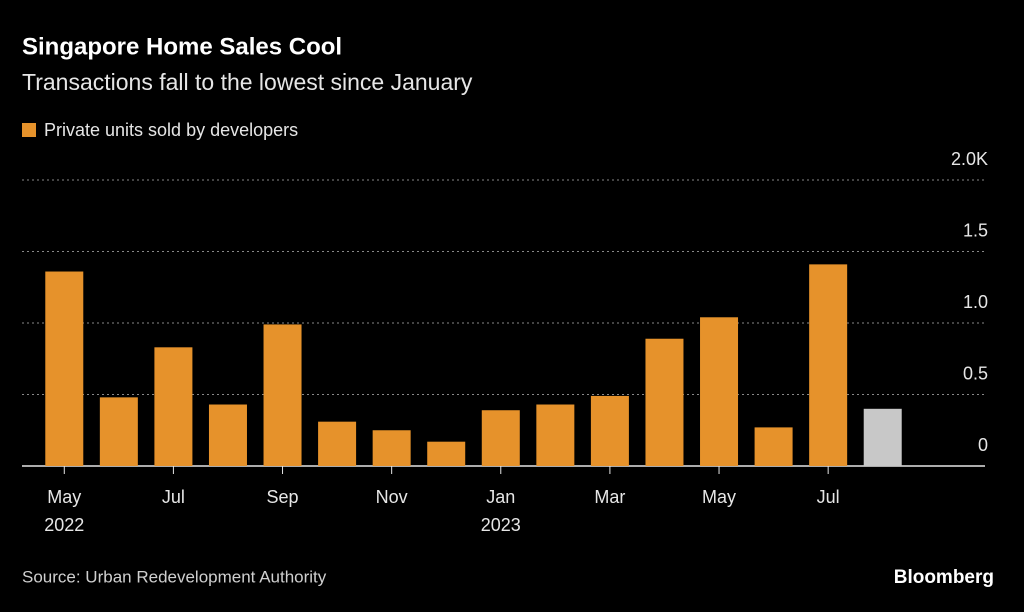 The width and height of the screenshot is (1024, 612). I want to click on x-tick-label: Mar, so click(609, 497).